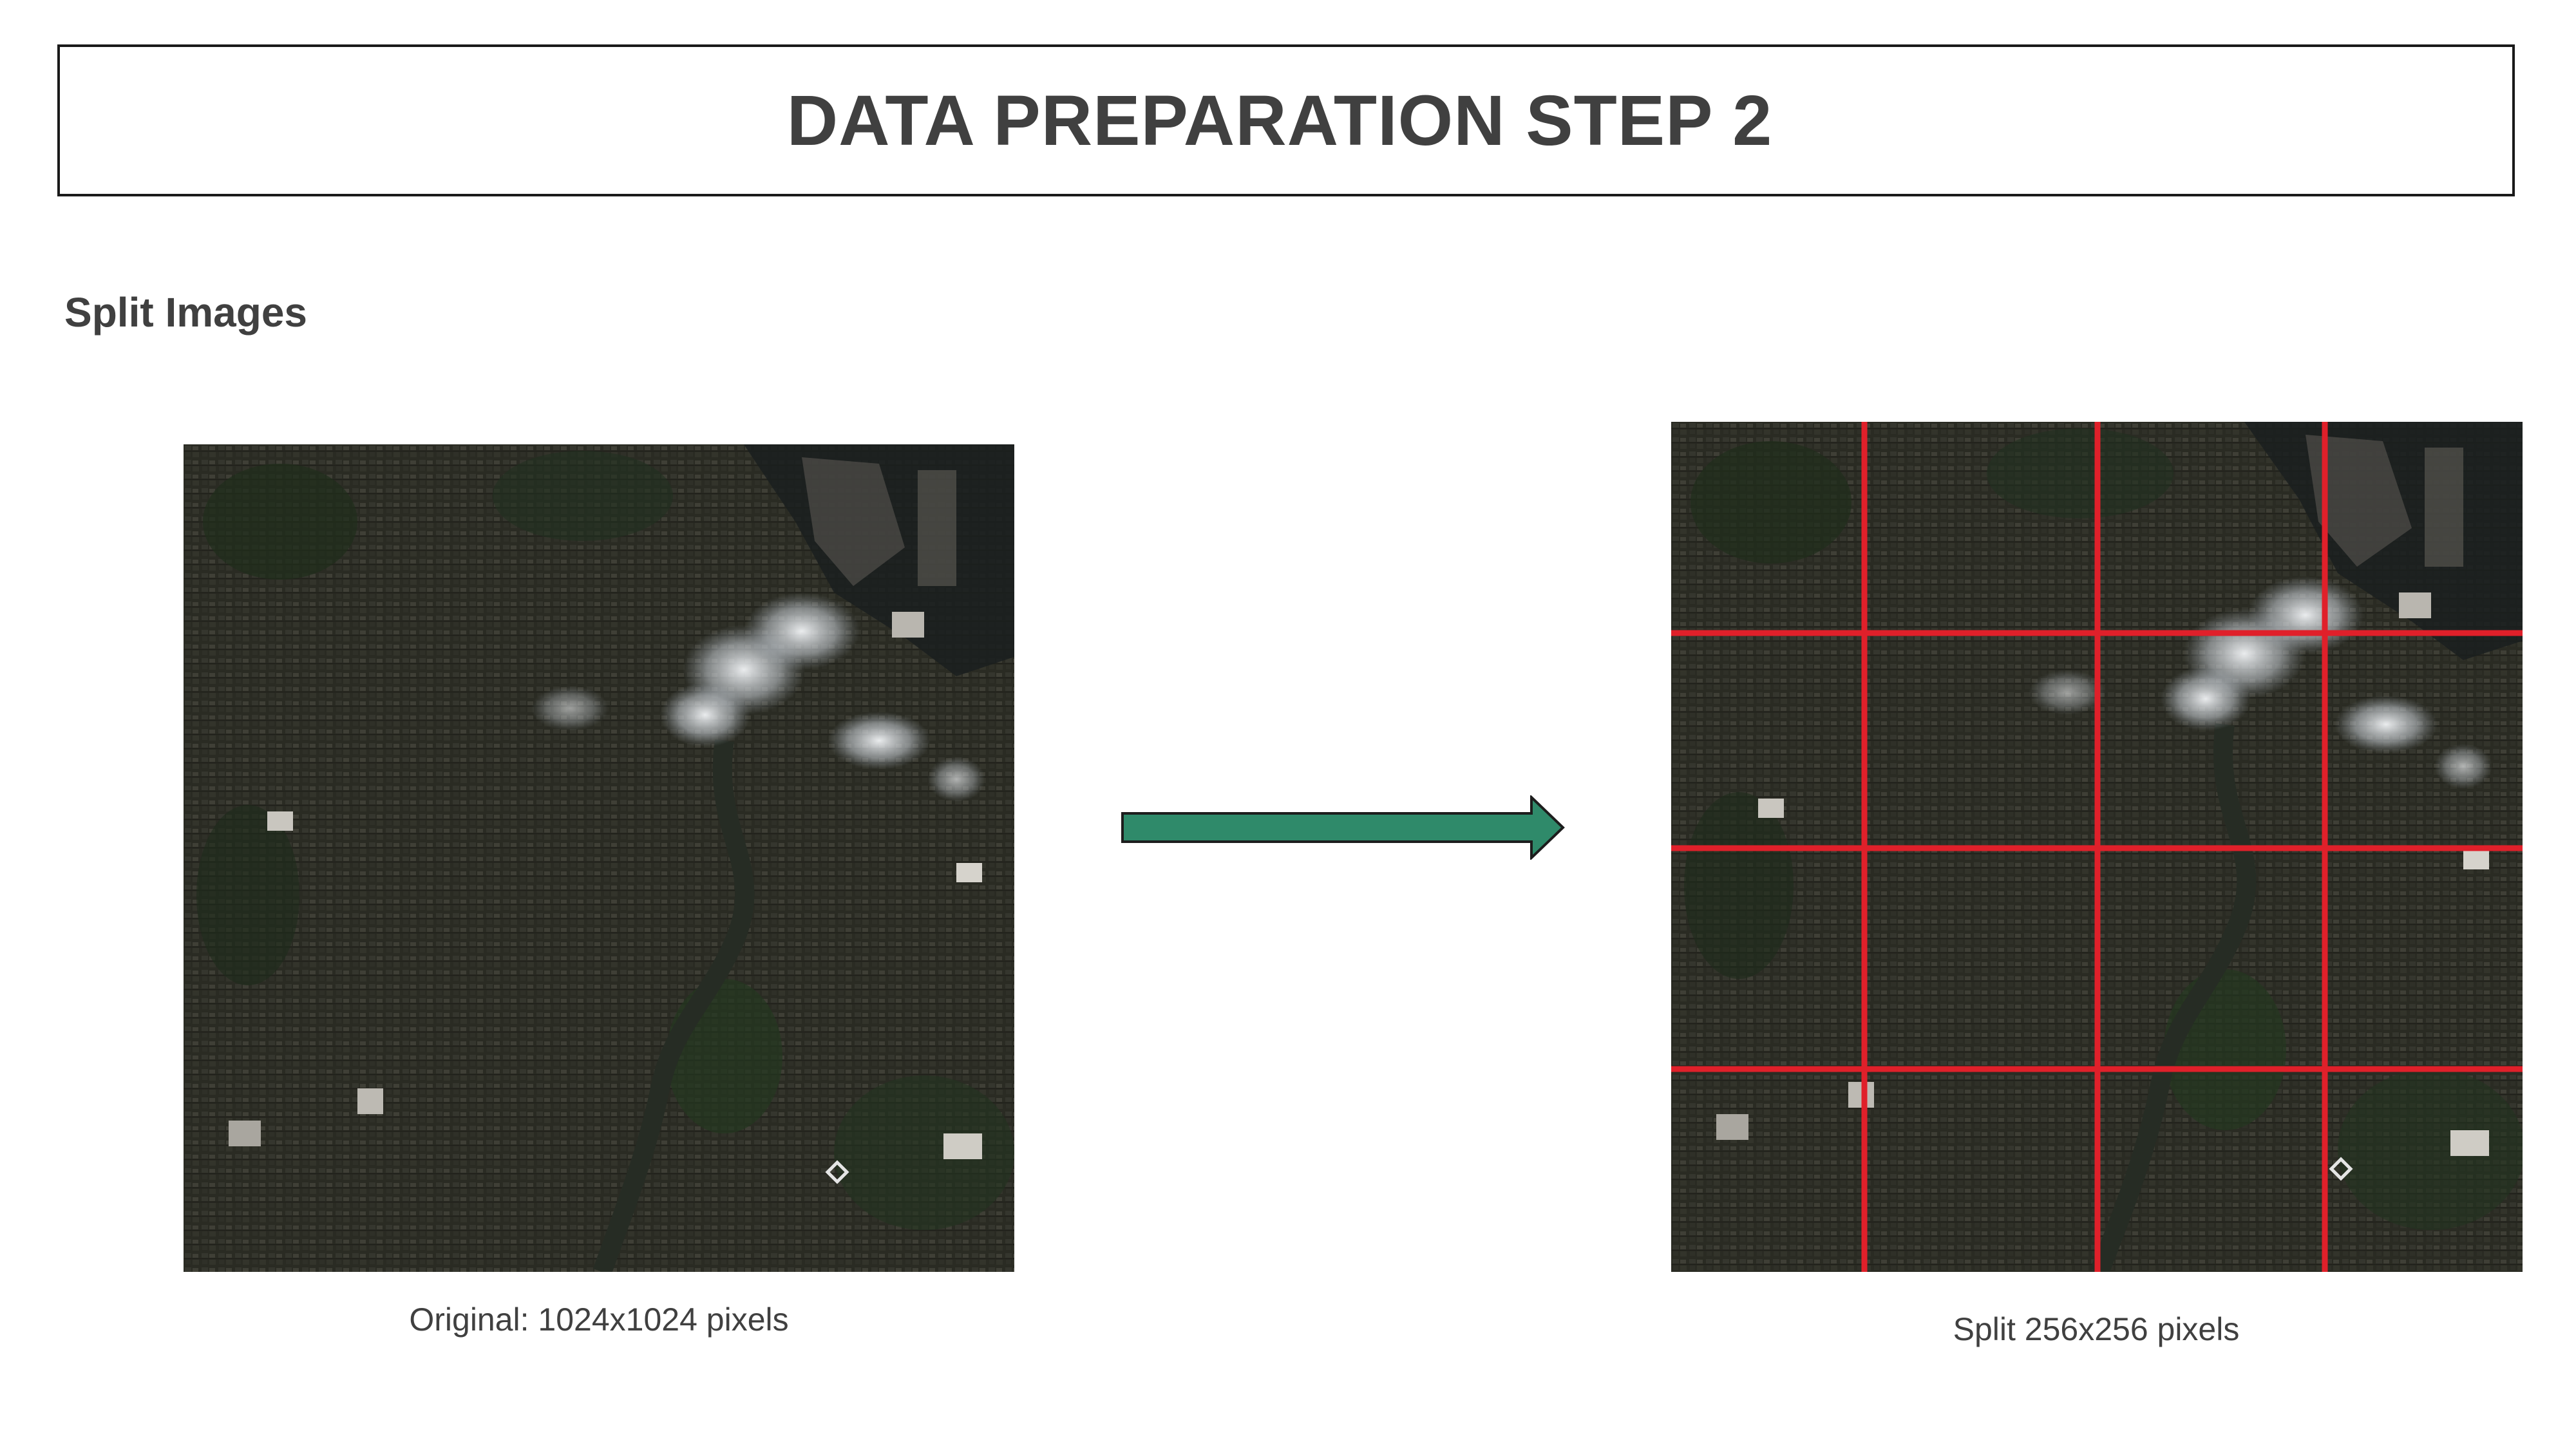  I want to click on slide-subtitle: Split Images, so click(185, 312).